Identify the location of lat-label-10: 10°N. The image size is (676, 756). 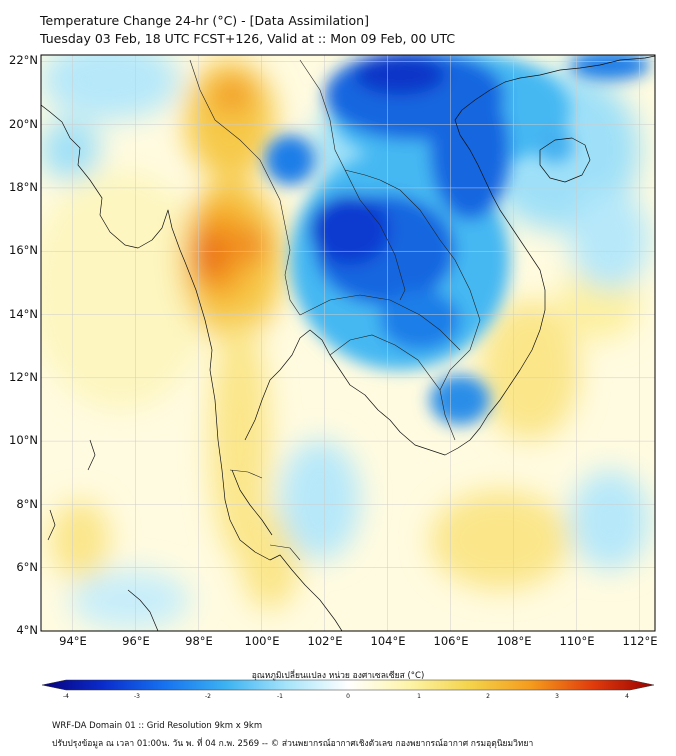
(23, 440).